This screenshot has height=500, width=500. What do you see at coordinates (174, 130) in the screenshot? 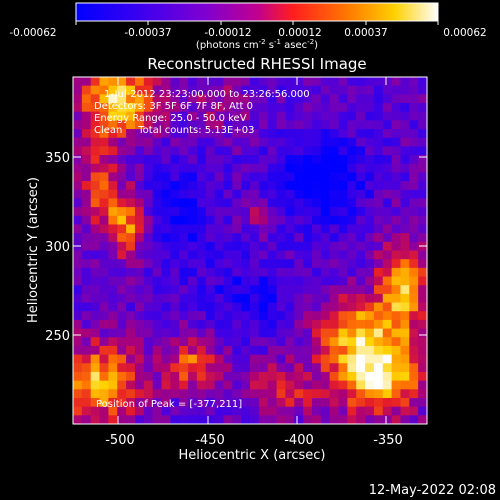
I see `annotation-clean-counts: Clean Total counts: 5.13E+03` at bounding box center [174, 130].